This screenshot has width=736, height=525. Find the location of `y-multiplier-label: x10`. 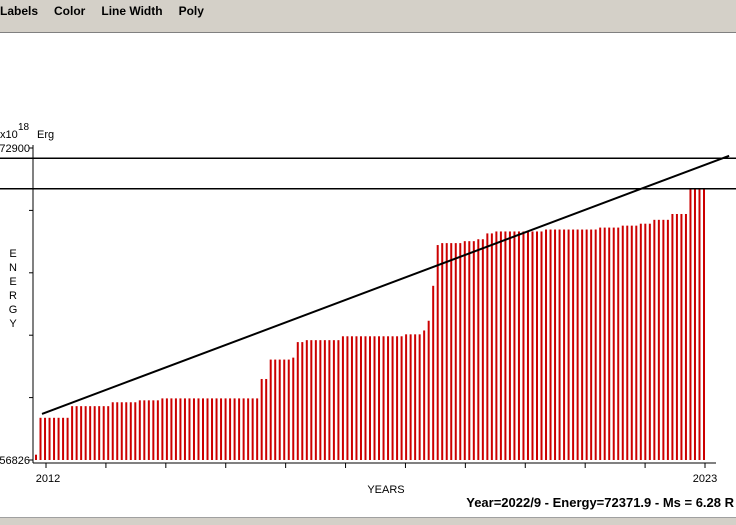

y-multiplier-label: x10 is located at coordinates (9, 135).